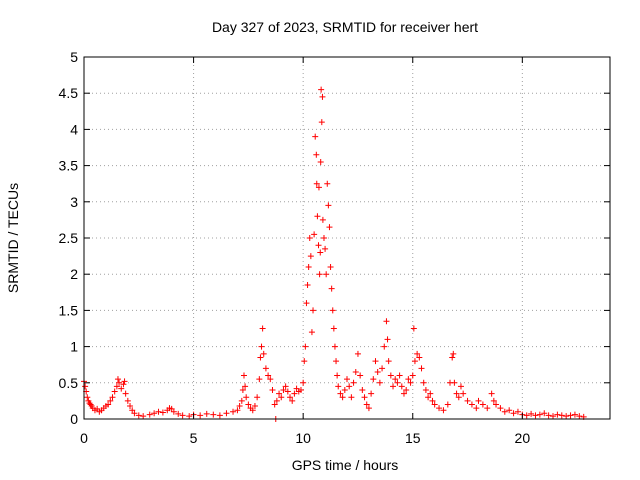 The width and height of the screenshot is (640, 480). I want to click on y-tick-label: 2.5, so click(69, 238).